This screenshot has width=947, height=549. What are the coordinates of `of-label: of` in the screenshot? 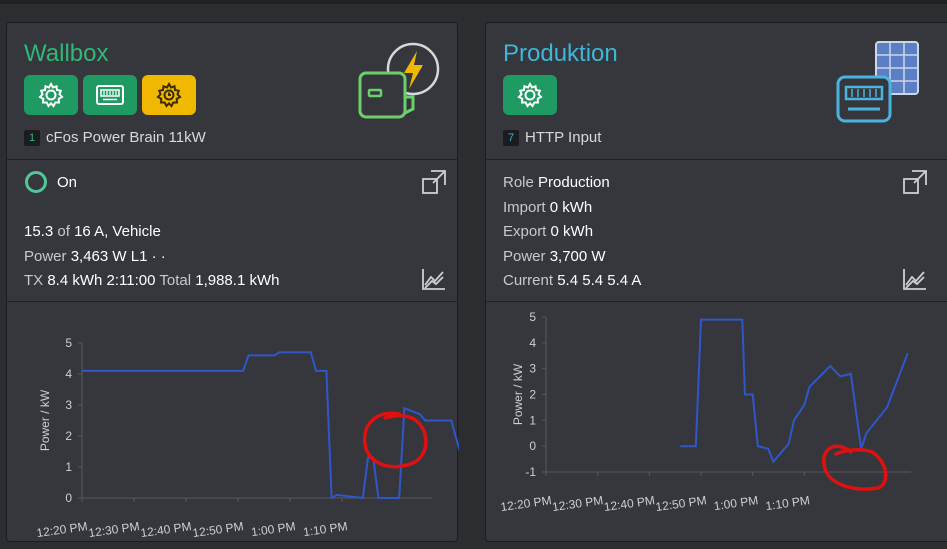 It's located at (63, 231).